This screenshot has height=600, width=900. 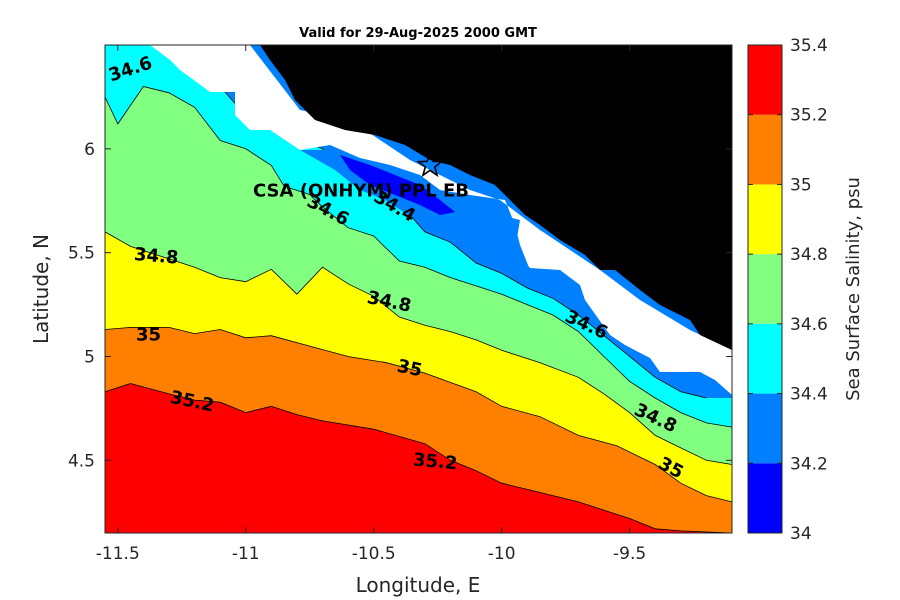 I want to click on site-marker: CSA (ONHYM) PPL EB, so click(x=361, y=176).